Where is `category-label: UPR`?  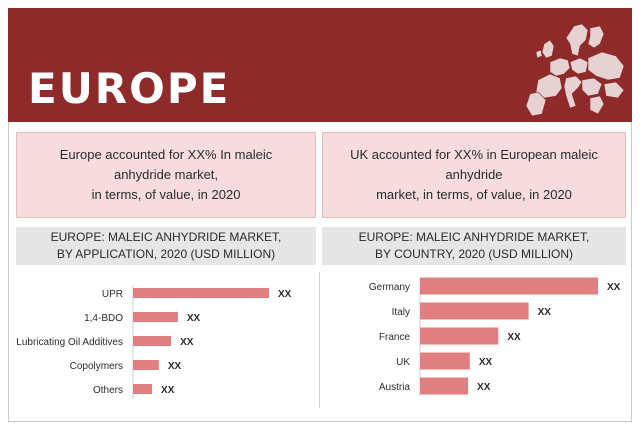 category-label: UPR is located at coordinates (112, 294).